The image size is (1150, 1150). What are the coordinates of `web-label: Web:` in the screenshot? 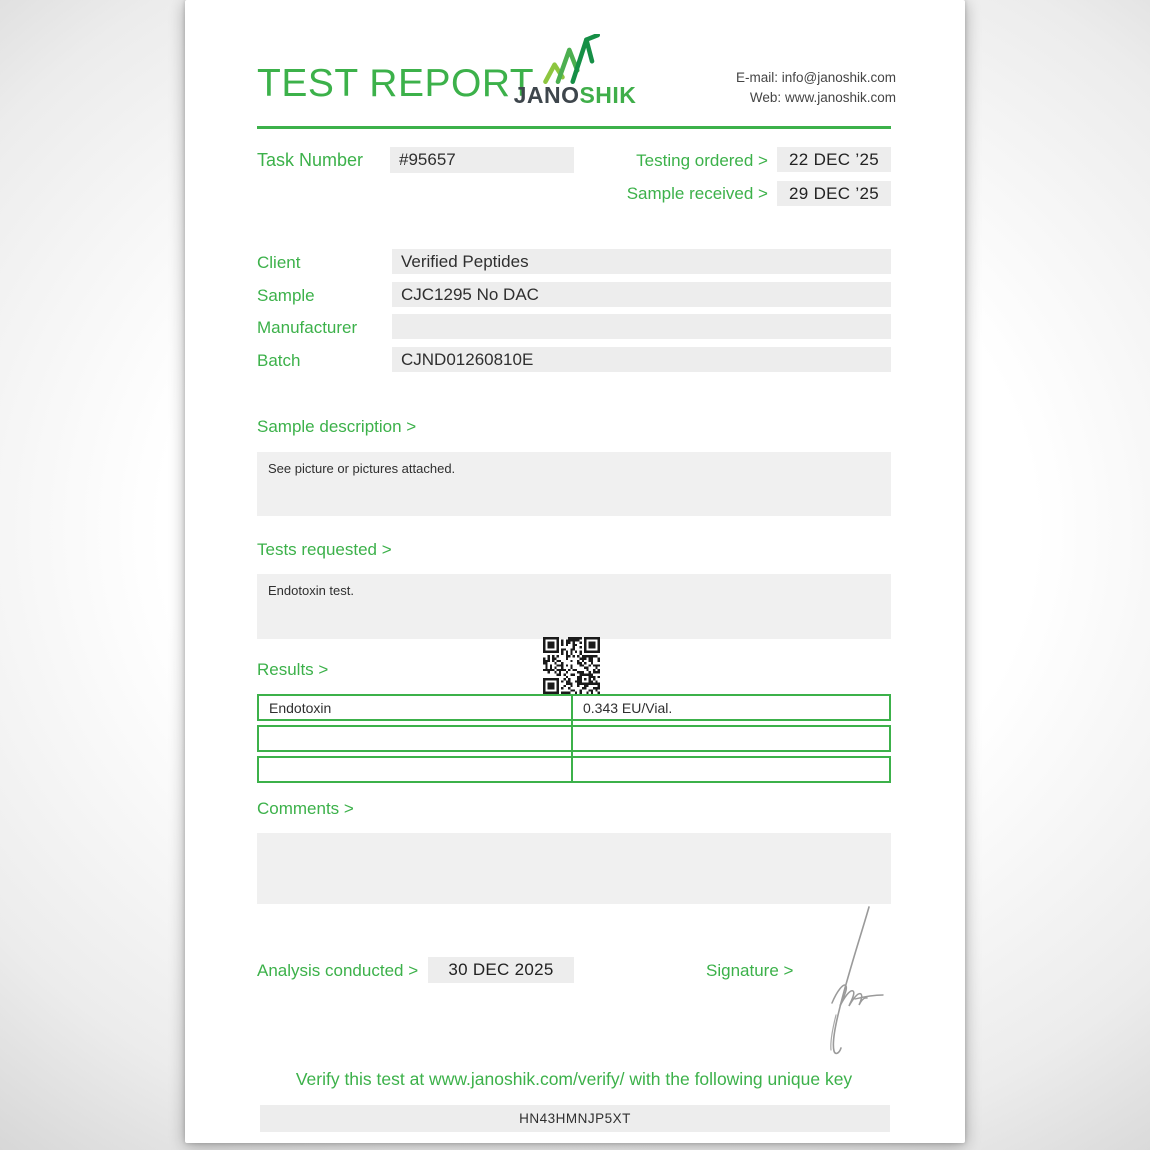 It's located at (765, 97).